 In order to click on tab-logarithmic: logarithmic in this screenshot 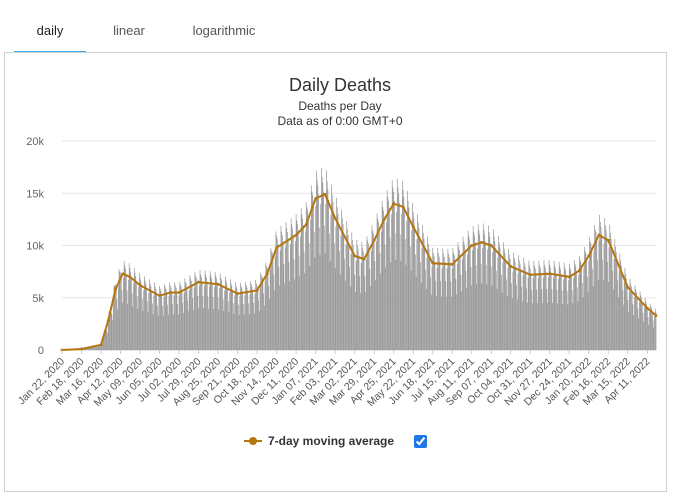, I will do `click(224, 30)`.